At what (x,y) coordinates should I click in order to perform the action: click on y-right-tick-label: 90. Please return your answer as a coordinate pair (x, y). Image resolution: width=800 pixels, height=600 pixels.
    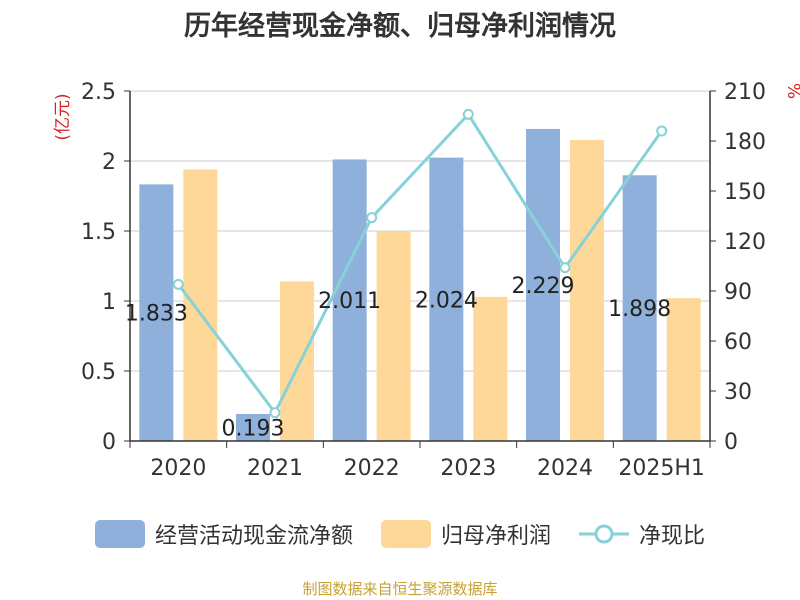
    Looking at the image, I should click on (738, 292).